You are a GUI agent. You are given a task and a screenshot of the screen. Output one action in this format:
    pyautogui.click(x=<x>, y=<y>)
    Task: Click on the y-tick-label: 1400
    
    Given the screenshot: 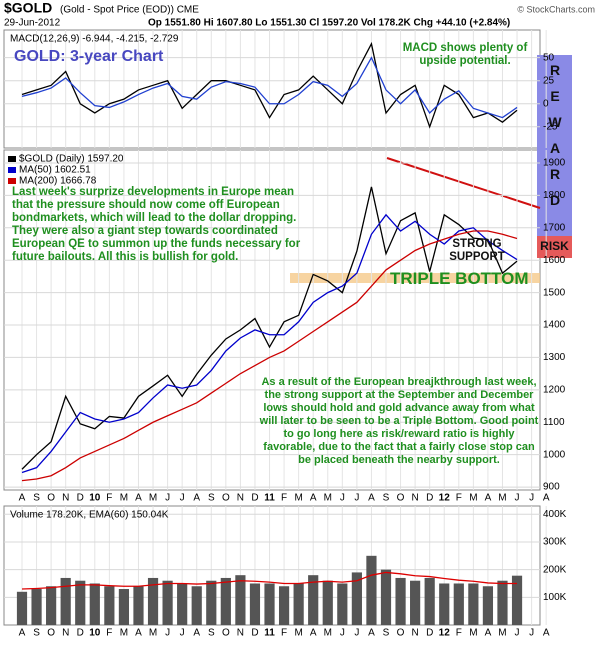 What is the action you would take?
    pyautogui.click(x=554, y=325)
    